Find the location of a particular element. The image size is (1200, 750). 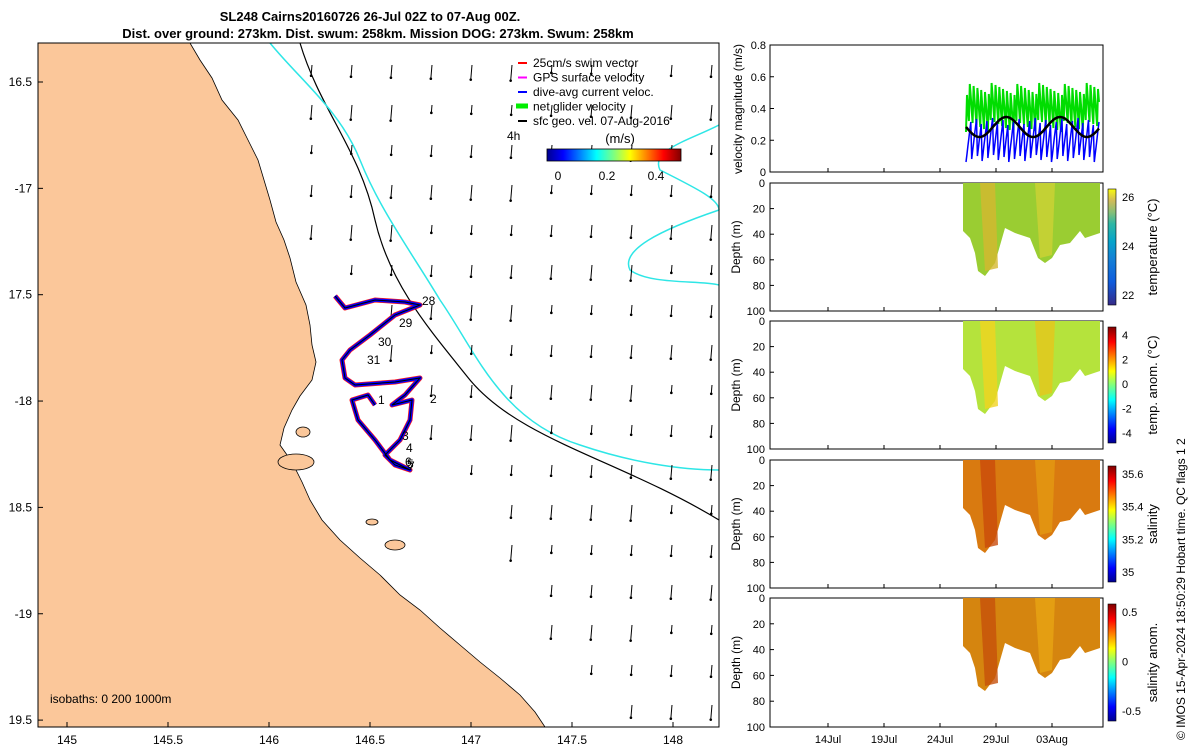

salinity-colorbar-label: salinity is located at coordinates (1152, 524).